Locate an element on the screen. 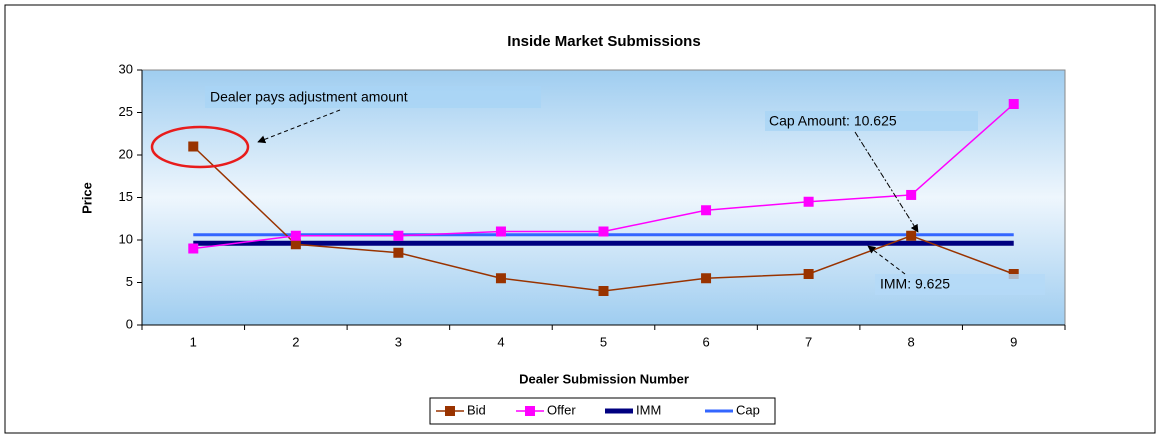  y-tick-label: 30 is located at coordinates (126, 68).